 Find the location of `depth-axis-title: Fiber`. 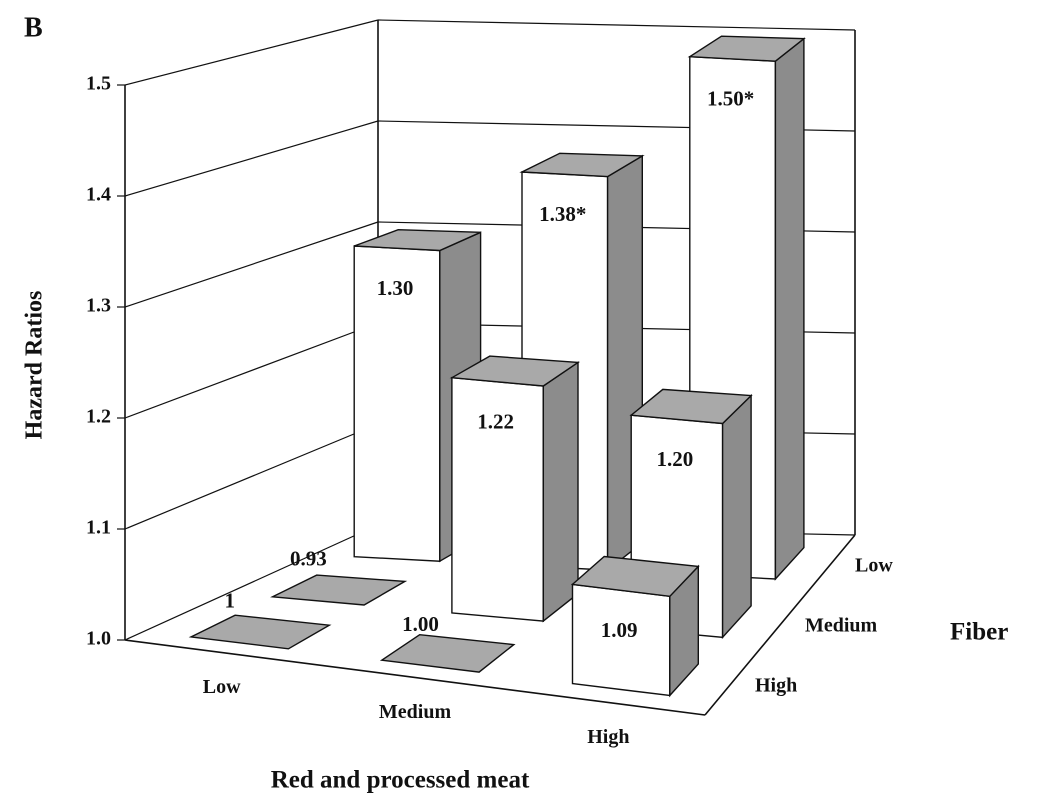

depth-axis-title: Fiber is located at coordinates (979, 632).